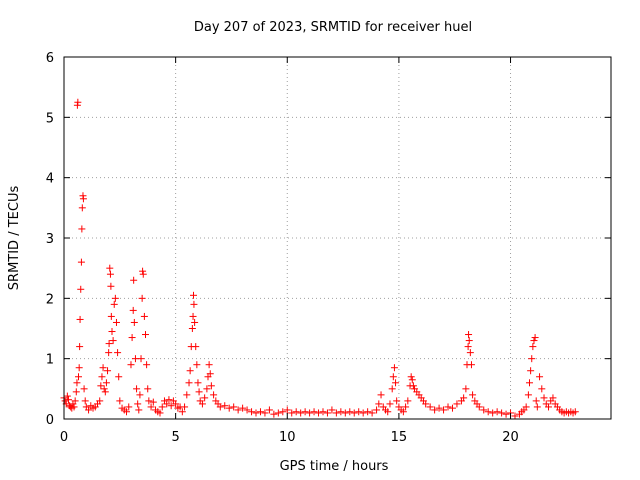 This screenshot has width=640, height=480. Describe the element at coordinates (50, 118) in the screenshot. I see `y-tick-label: 5` at that location.